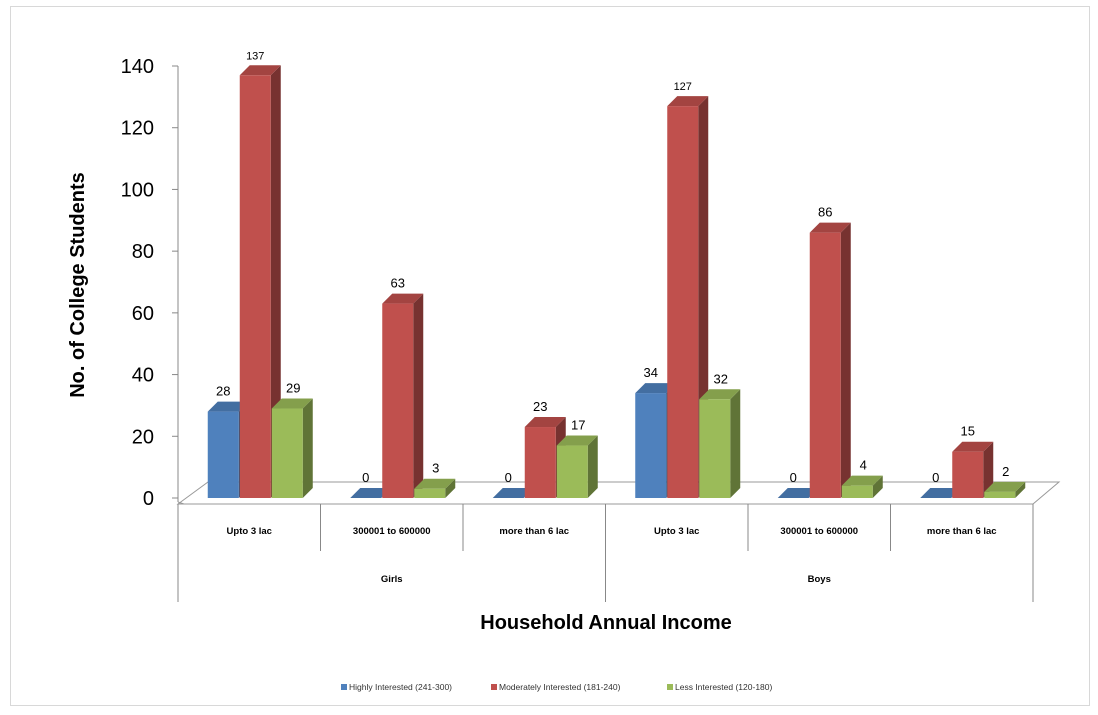 Image resolution: width=1098 pixels, height=715 pixels. I want to click on data-label: 28, so click(223, 391).